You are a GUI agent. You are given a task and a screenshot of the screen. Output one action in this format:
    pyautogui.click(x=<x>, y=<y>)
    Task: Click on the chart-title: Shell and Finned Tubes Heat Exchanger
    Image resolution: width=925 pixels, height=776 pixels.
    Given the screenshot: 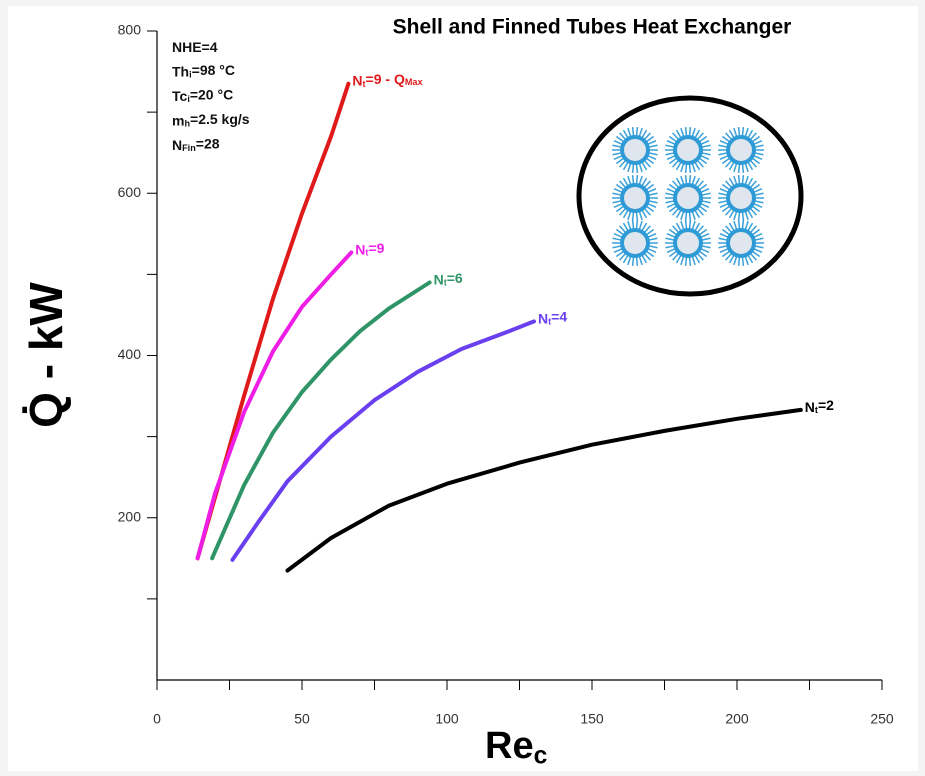 What is the action you would take?
    pyautogui.click(x=592, y=27)
    